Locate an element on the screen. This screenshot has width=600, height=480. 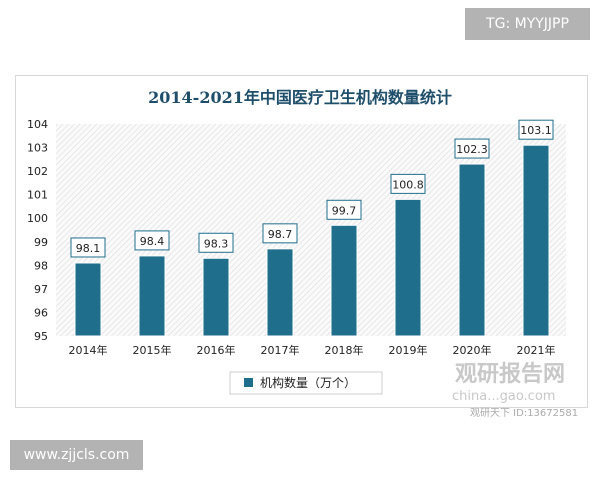
x-tick-label: 2019年 is located at coordinates (408, 350).